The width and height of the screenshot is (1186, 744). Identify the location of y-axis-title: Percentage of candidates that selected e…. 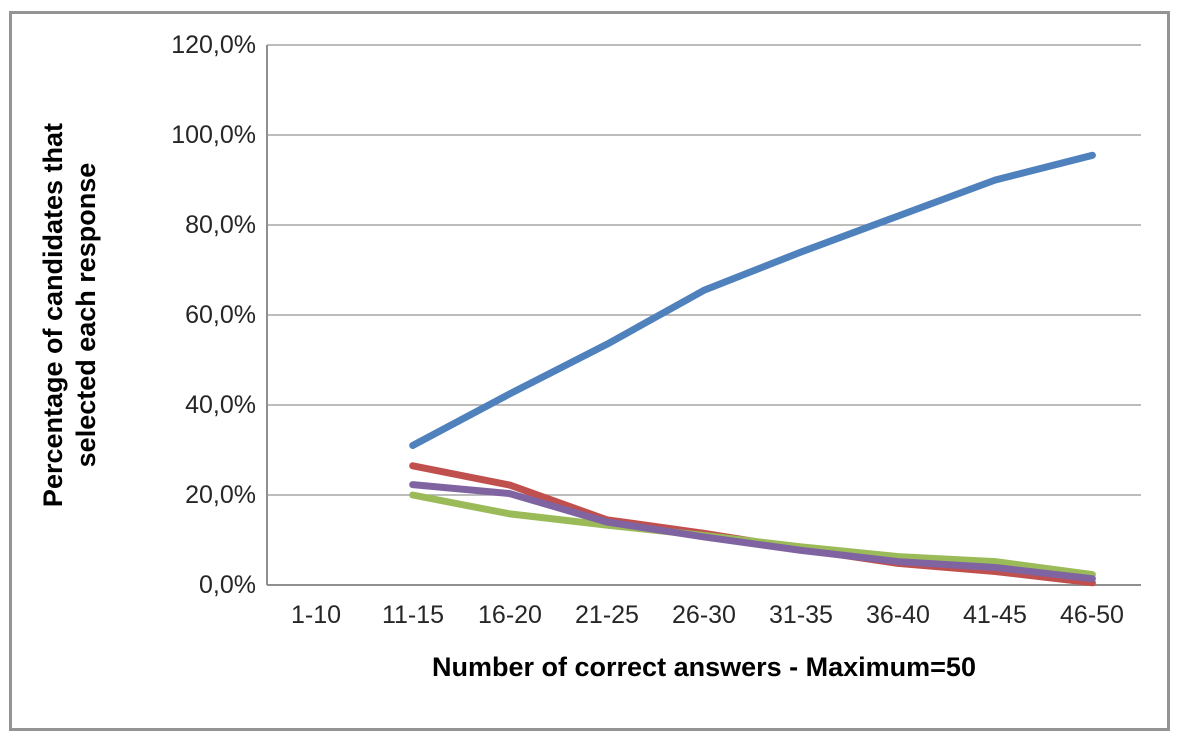
(75, 315).